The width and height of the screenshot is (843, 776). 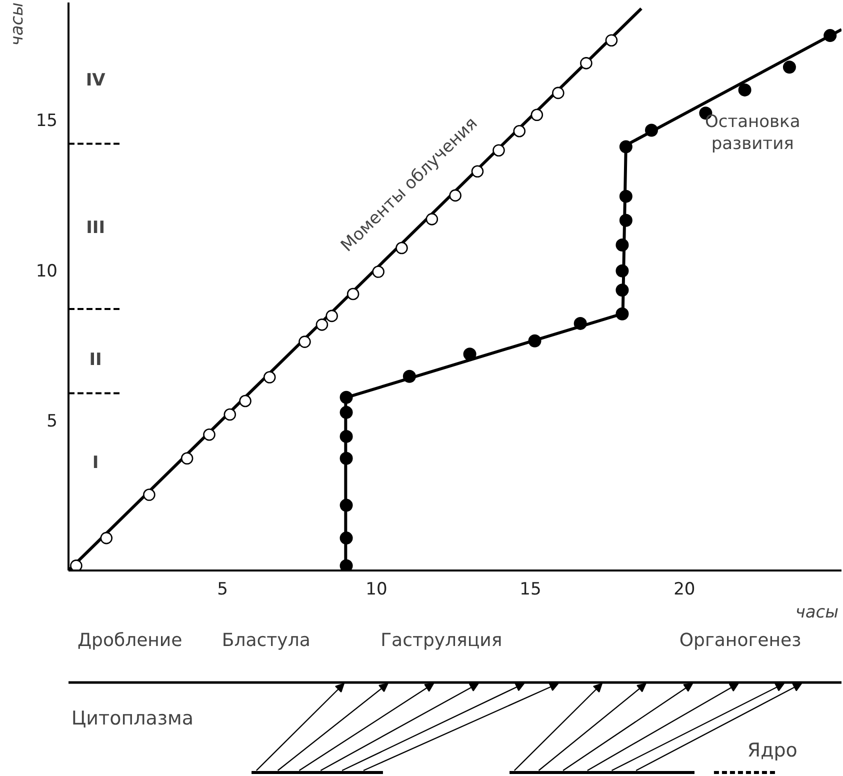 What do you see at coordinates (752, 133) in the screenshot?
I see `annotation: Остановка развития` at bounding box center [752, 133].